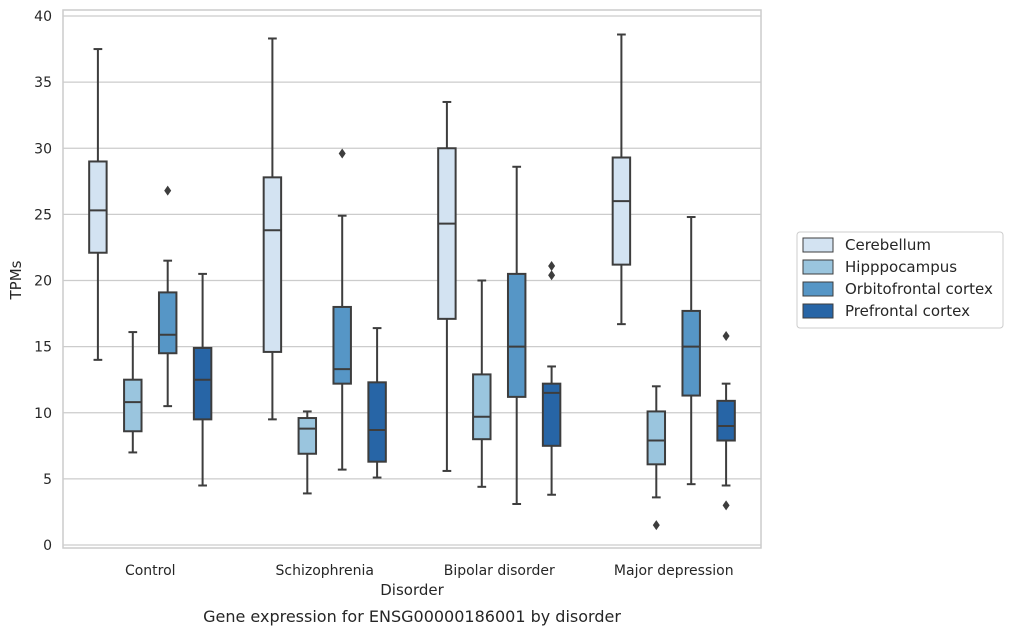 This screenshot has height=635, width=1013. Describe the element at coordinates (43, 414) in the screenshot. I see `y-tick-label: 10` at that location.